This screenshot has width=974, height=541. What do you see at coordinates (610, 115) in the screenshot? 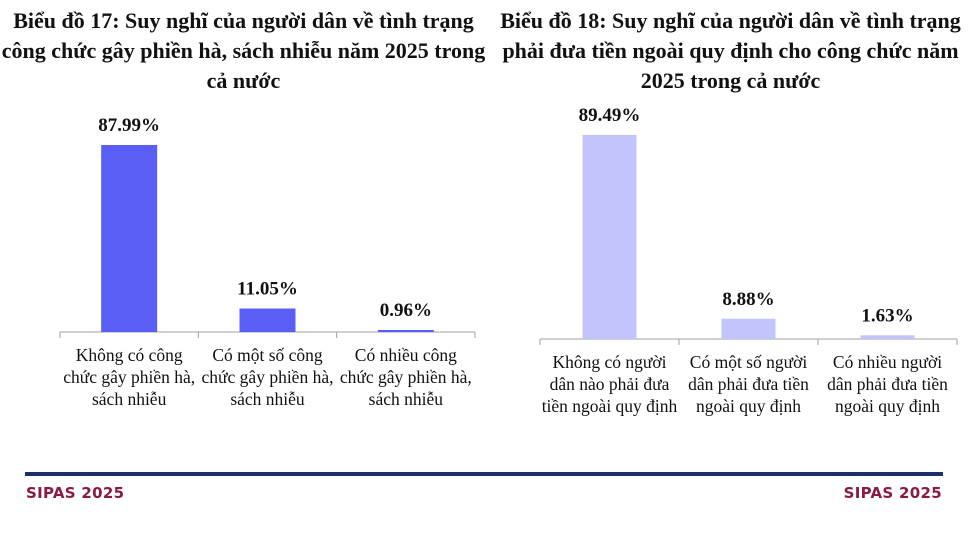
I see `data-label: 89.49%` at bounding box center [610, 115].